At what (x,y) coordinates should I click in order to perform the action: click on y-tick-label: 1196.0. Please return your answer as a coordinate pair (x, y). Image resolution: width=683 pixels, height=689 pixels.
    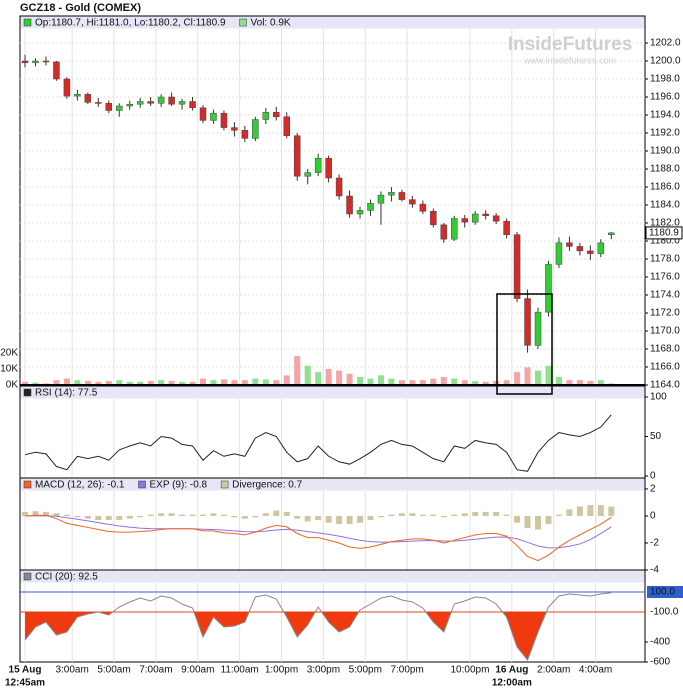
    Looking at the image, I should click on (665, 97).